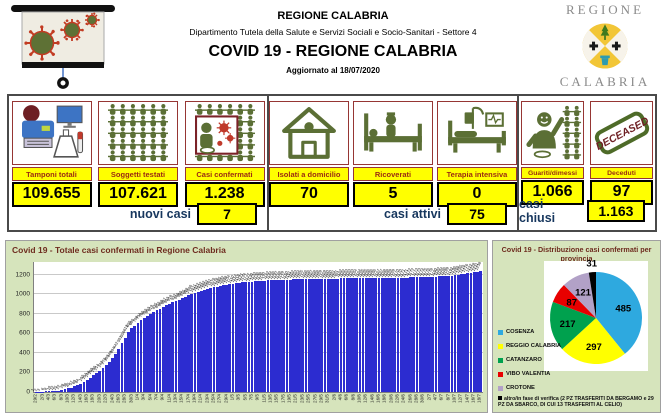 This screenshot has height=417, width=666. What do you see at coordinates (183, 340) in the screenshot?
I see `bar: 975` at bounding box center [183, 340].